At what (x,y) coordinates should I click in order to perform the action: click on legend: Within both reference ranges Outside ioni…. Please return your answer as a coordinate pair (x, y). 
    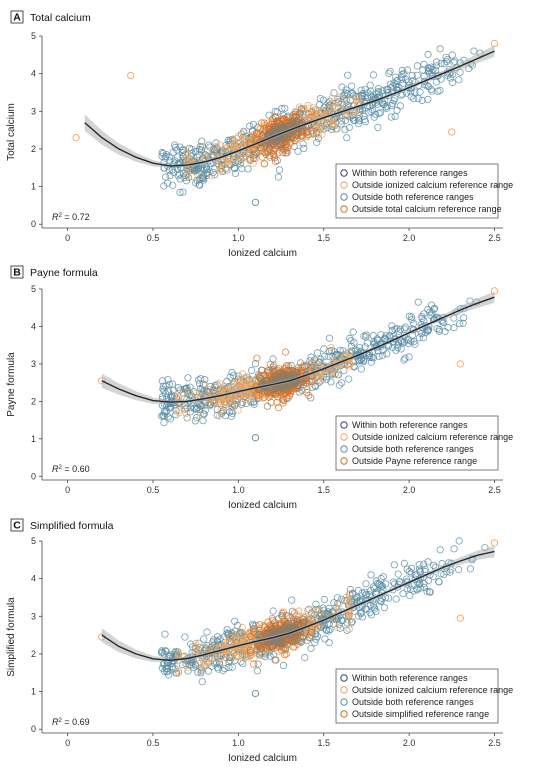
    Looking at the image, I should click on (424, 443).